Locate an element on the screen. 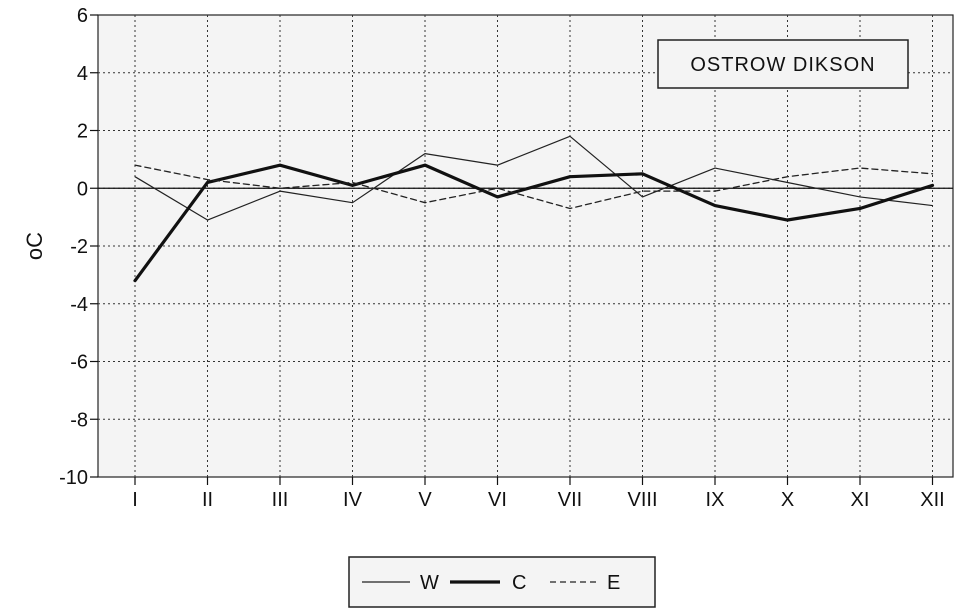 The height and width of the screenshot is (610, 960). y-axis-title: oC is located at coordinates (34, 246).